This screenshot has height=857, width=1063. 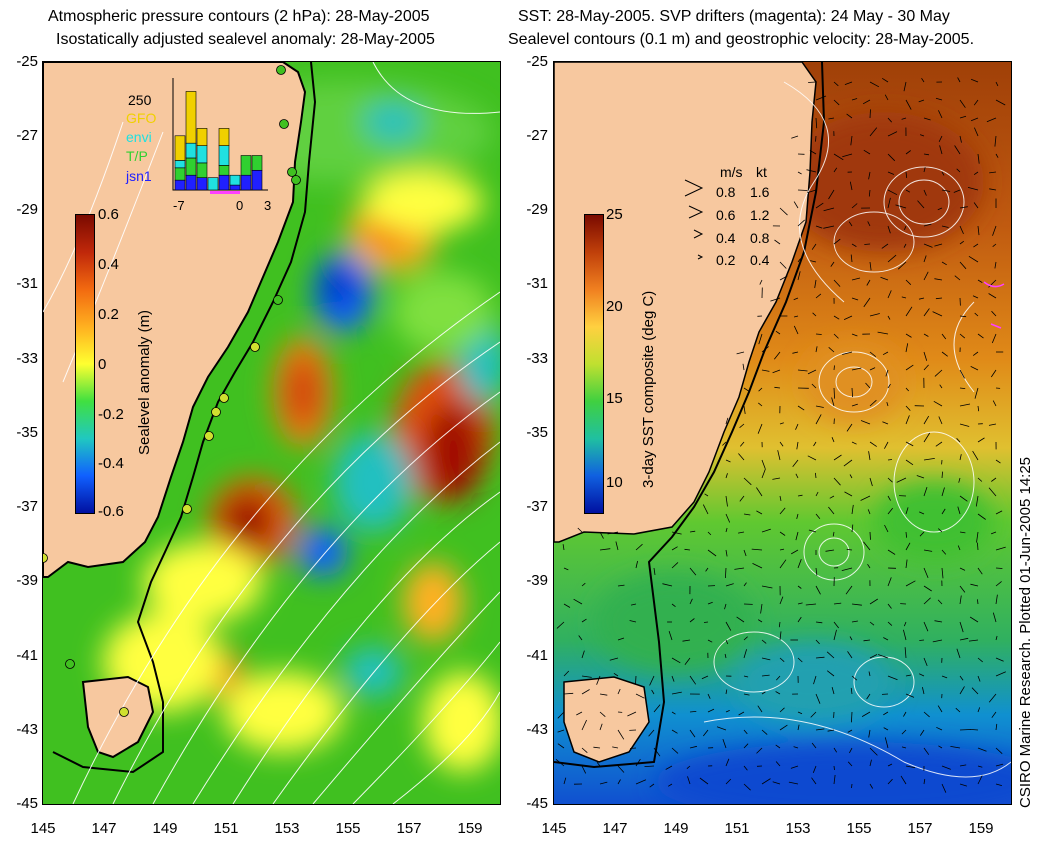 I want to click on altimeter-count-label: 250, so click(x=140, y=100).